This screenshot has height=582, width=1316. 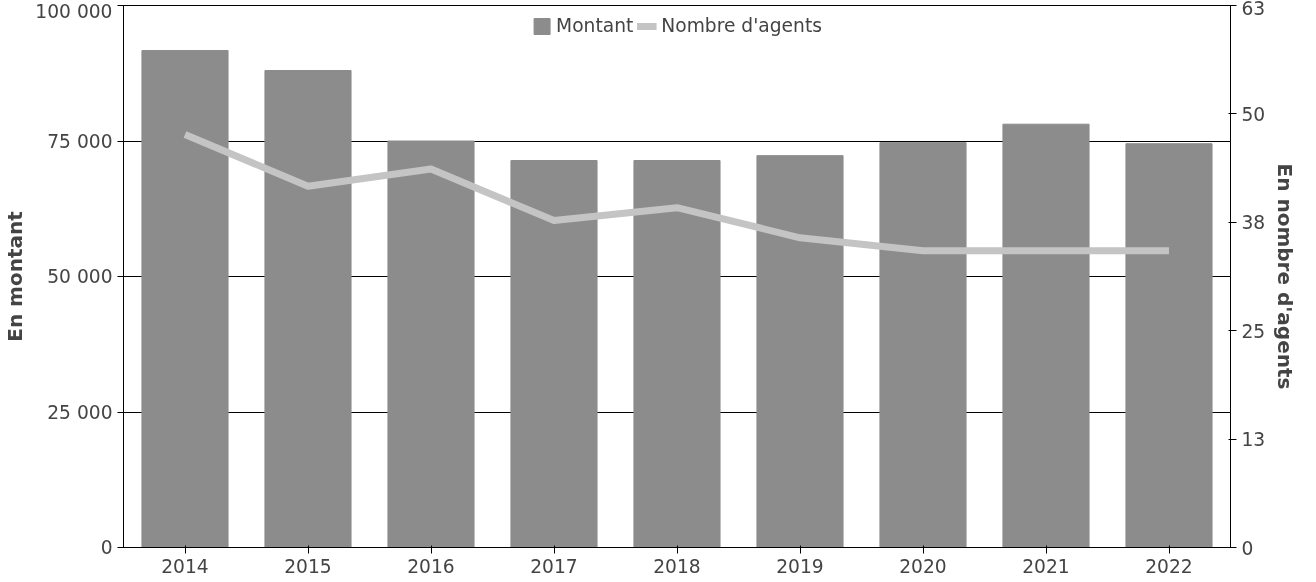 I want to click on y2-tick-label: 13, so click(x=1253, y=440).